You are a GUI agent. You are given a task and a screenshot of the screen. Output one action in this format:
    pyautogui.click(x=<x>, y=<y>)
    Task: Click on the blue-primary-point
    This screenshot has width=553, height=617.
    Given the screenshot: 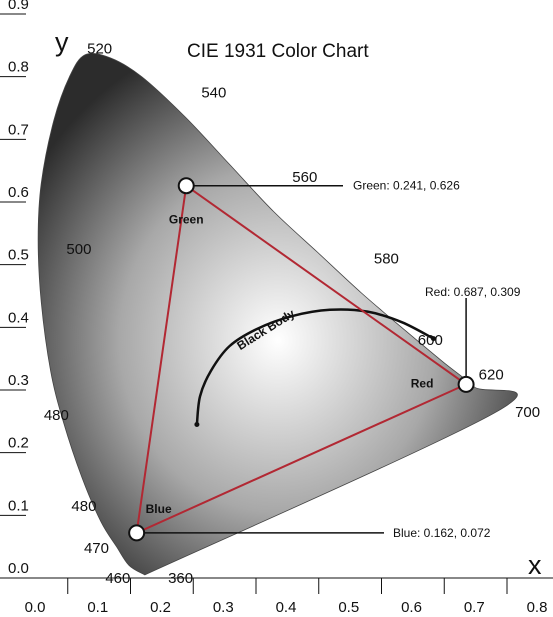 What is the action you would take?
    pyautogui.click(x=137, y=533)
    